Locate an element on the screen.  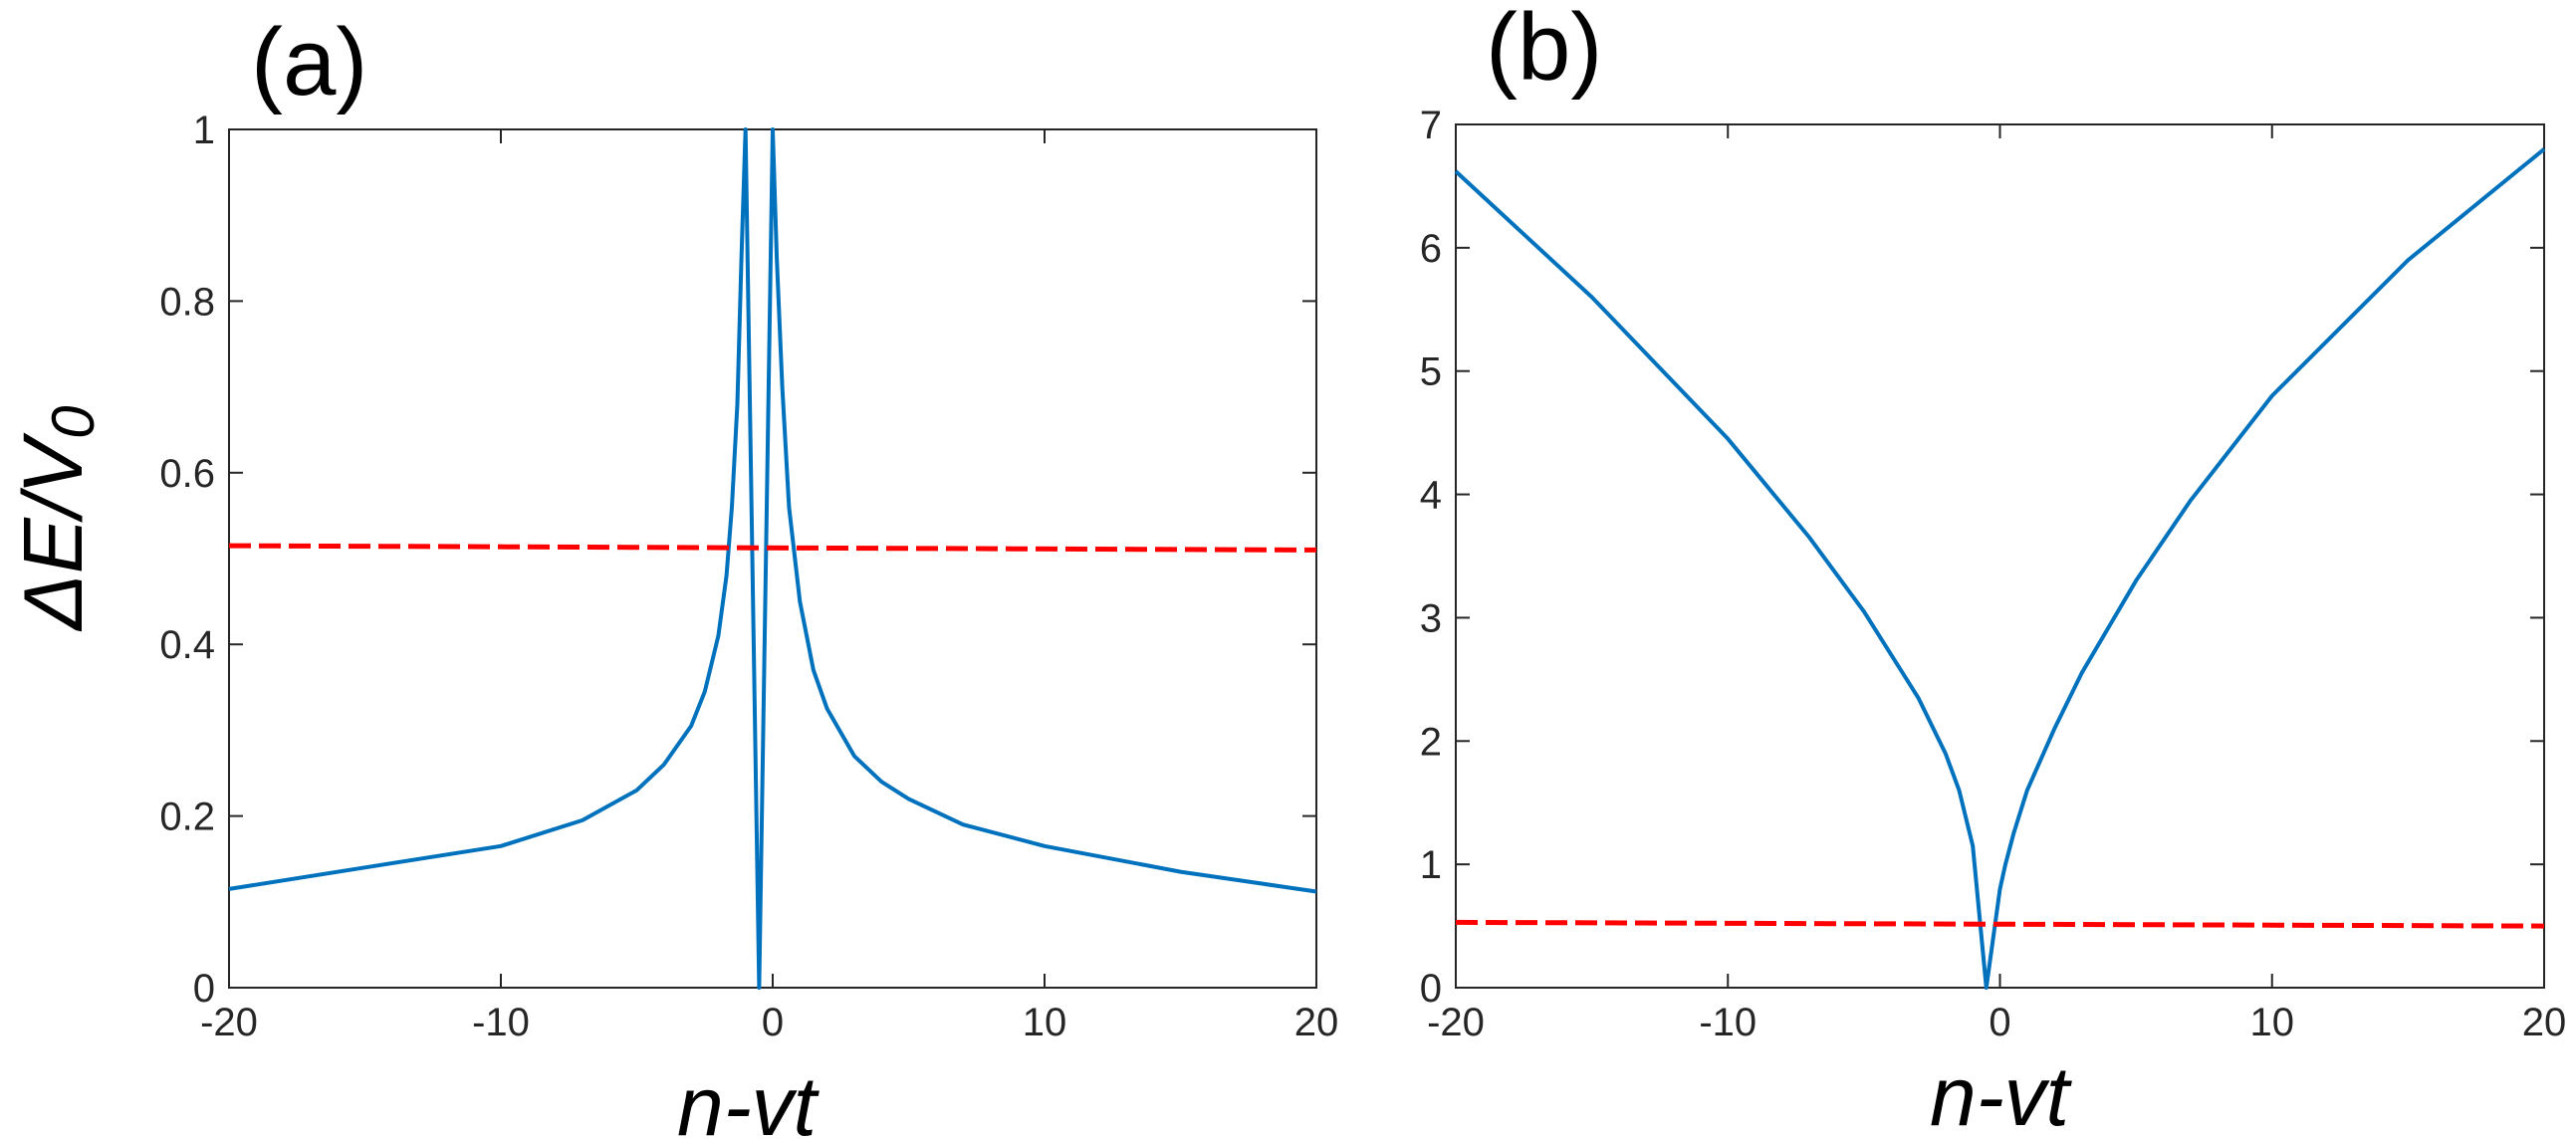
panel-a-ylabel-main: ΔE/V is located at coordinates (53, 532).